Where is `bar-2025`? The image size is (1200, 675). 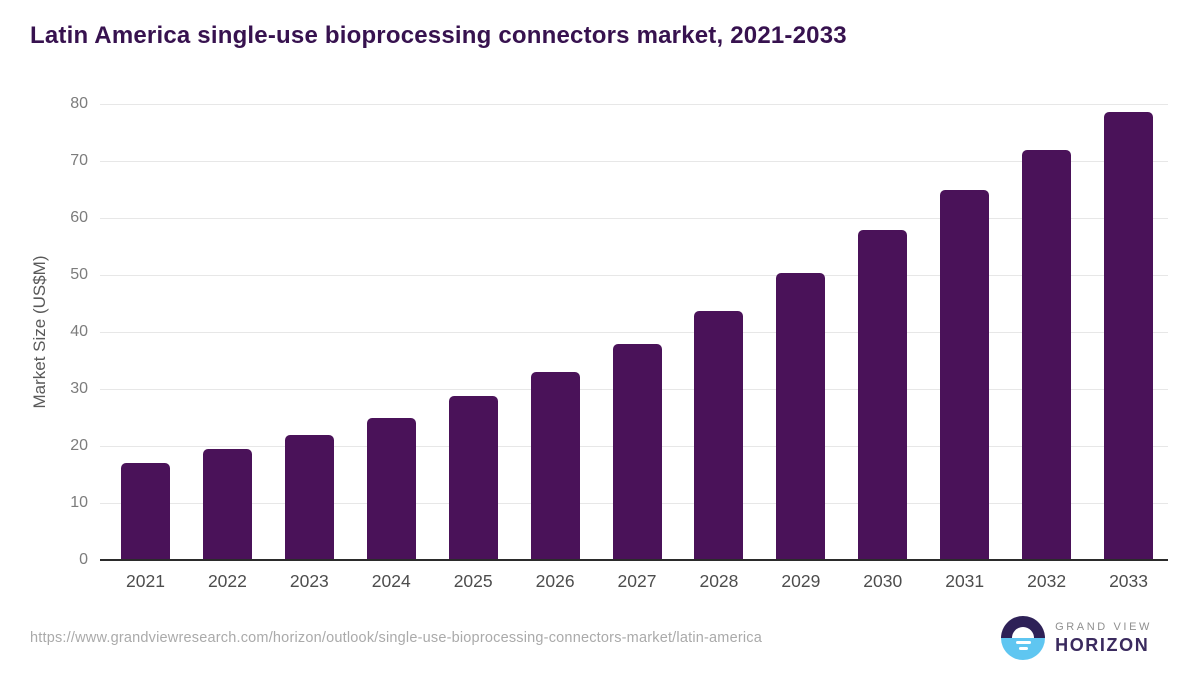 bar-2025 is located at coordinates (473, 477).